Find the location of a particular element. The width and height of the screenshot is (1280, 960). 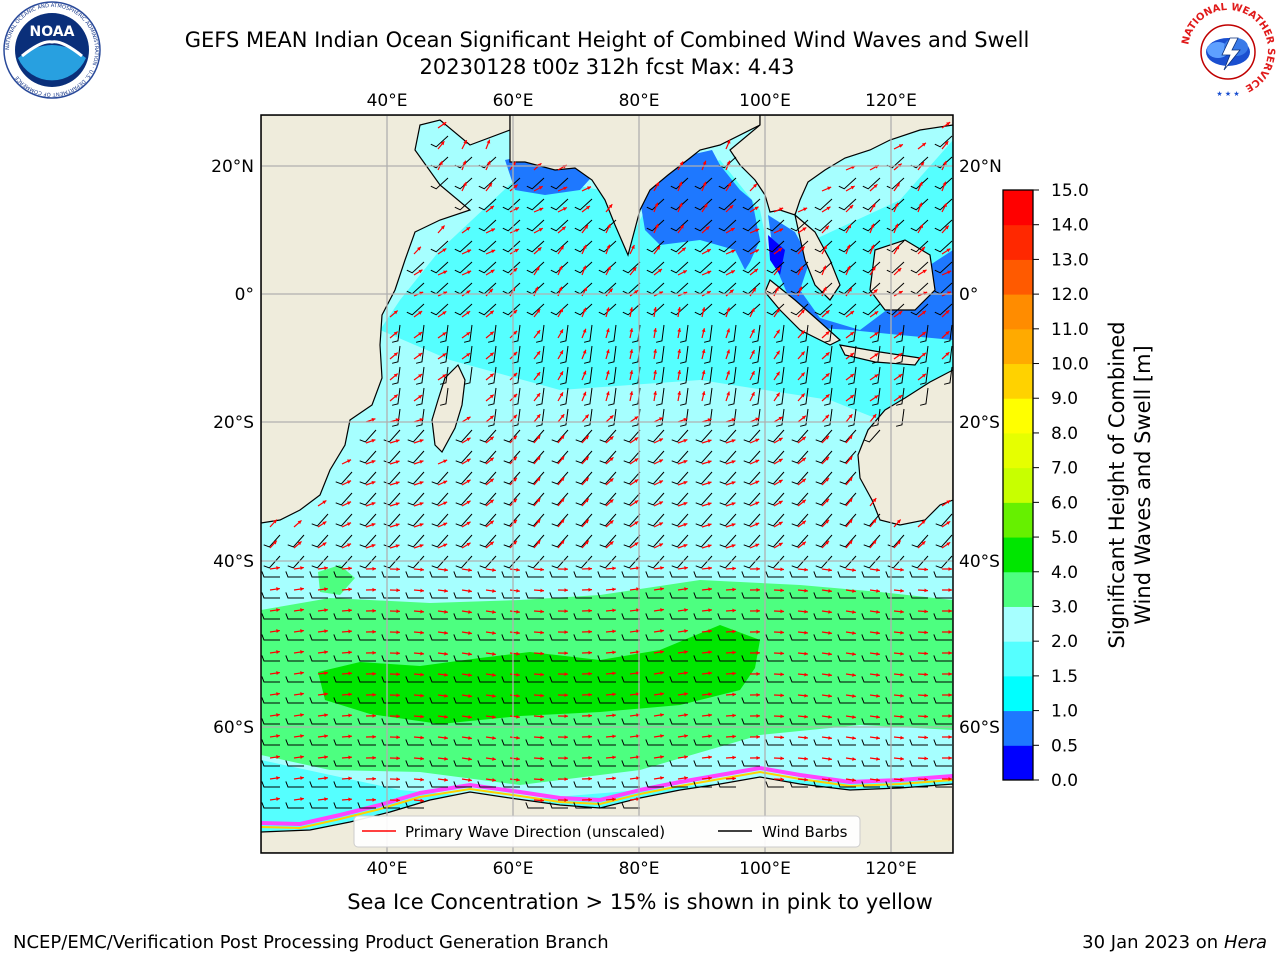

colorbar-label-line1: Significant Height of Combined is located at coordinates (1117, 484).